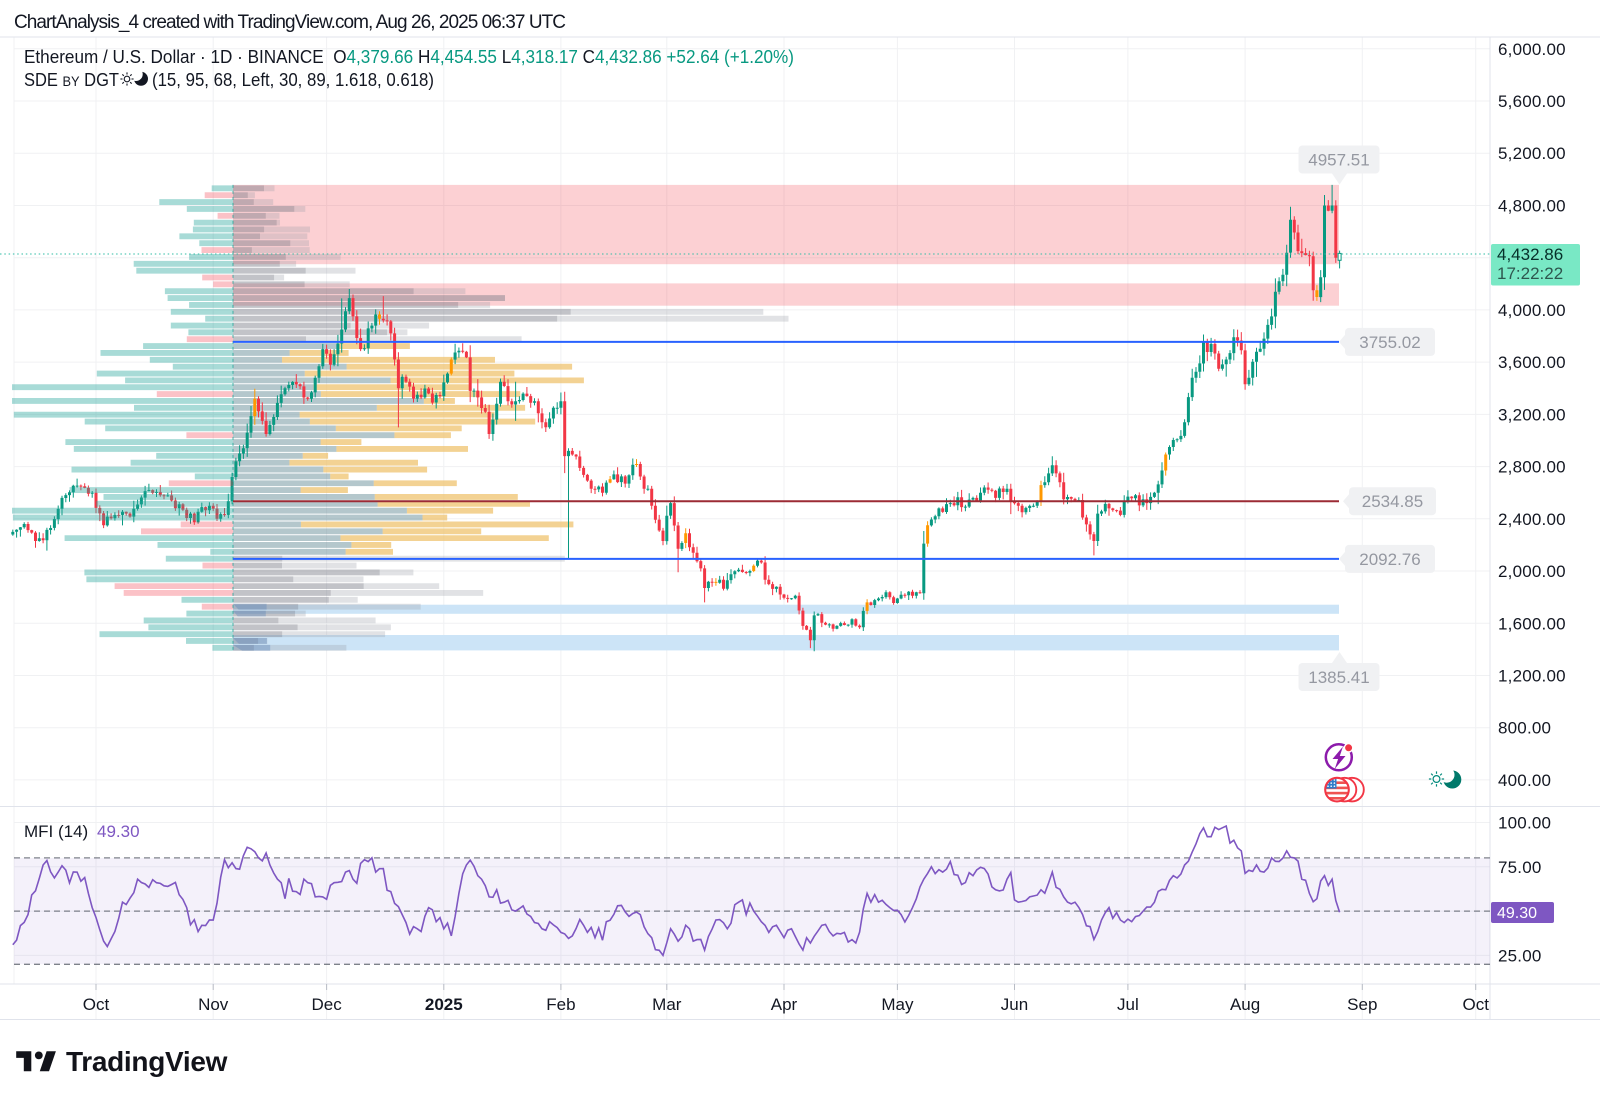  I want to click on svg-text: Dec, so click(326, 1004).